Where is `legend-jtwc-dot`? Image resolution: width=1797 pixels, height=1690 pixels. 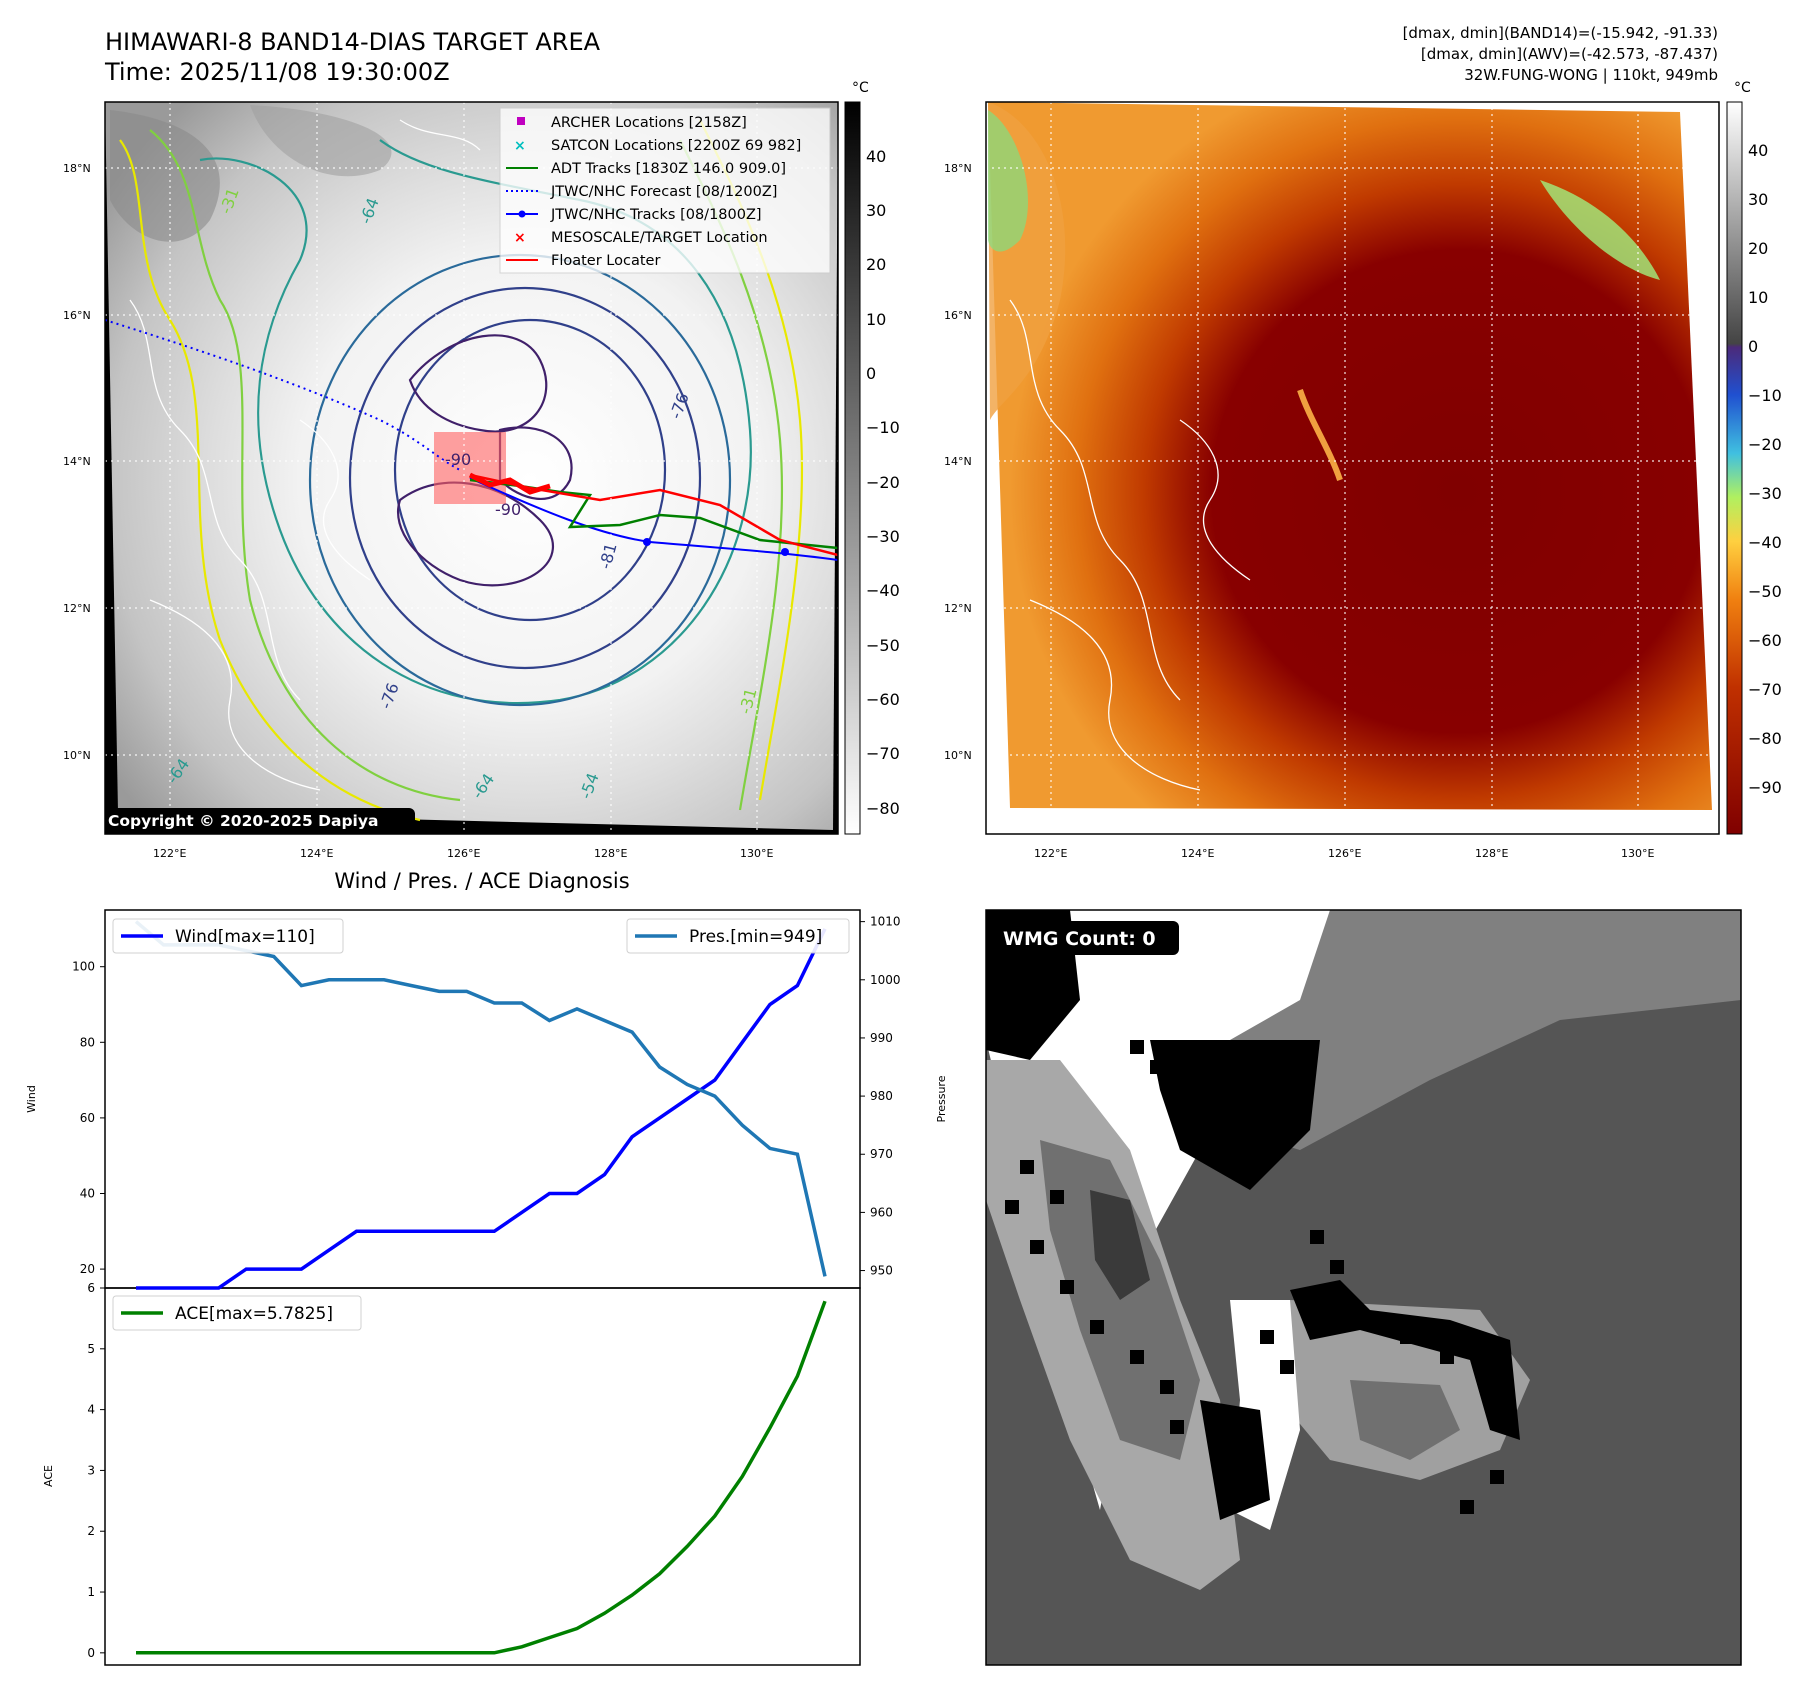 legend-jtwc-dot is located at coordinates (522, 214).